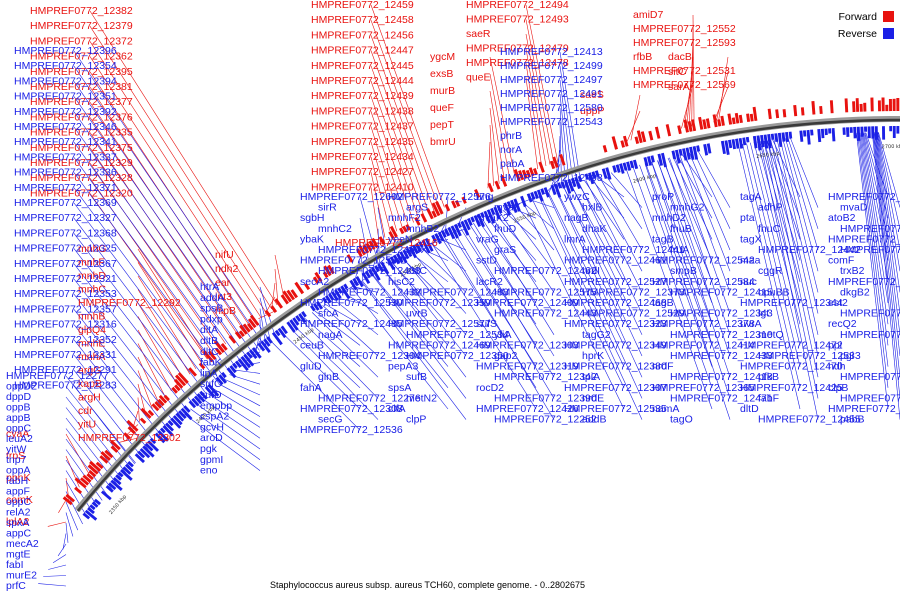 This screenshot has height=600, width=900. What do you see at coordinates (209, 341) in the screenshot?
I see `reverse-gene-label: dltB` at bounding box center [209, 341].